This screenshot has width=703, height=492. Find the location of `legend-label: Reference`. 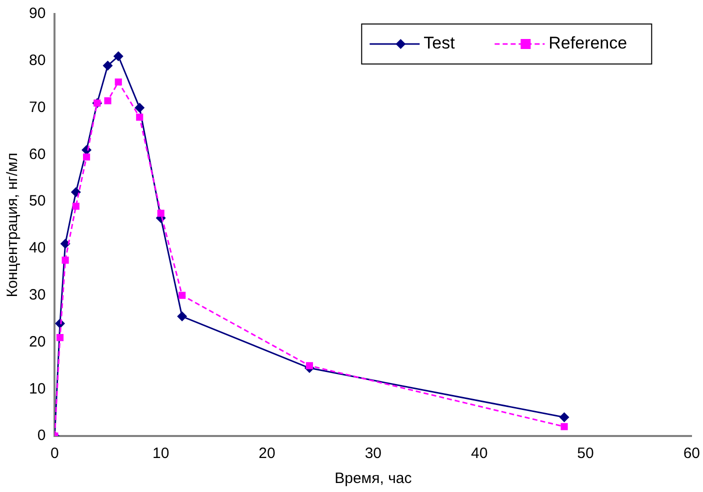

legend-label: Reference is located at coordinates (588, 43).